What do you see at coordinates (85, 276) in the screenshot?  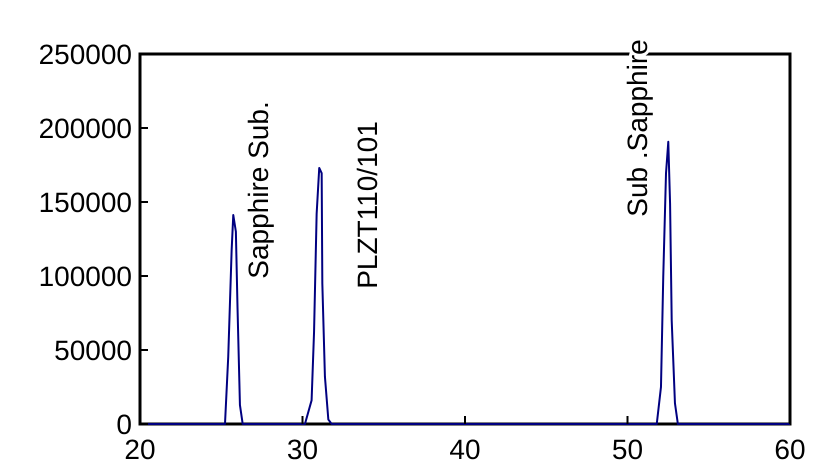 I see `y-tick-label: 100000` at bounding box center [85, 276].